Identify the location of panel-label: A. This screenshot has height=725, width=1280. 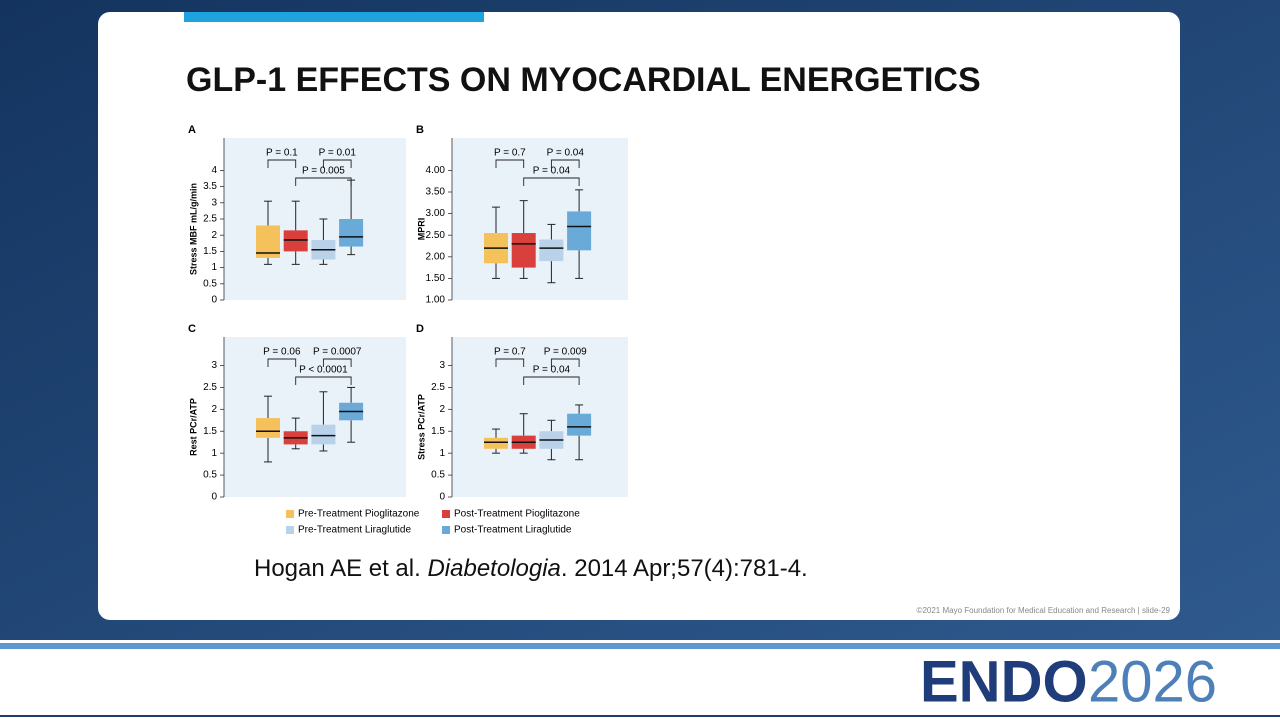
(192, 130).